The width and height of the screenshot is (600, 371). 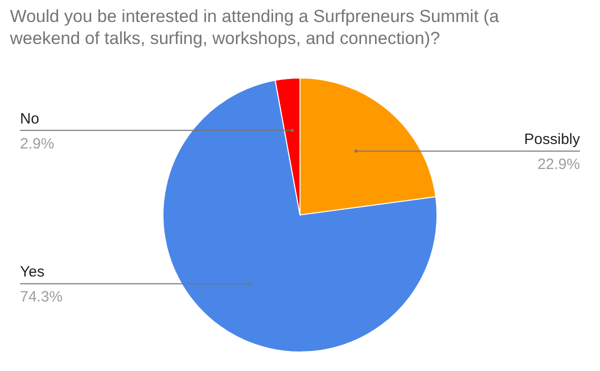 I want to click on chart-title: Would you be interested in attending a Surfpreneurs Summit (a weekend of talks, surfing, workshops, and connection)?, so click(x=254, y=27).